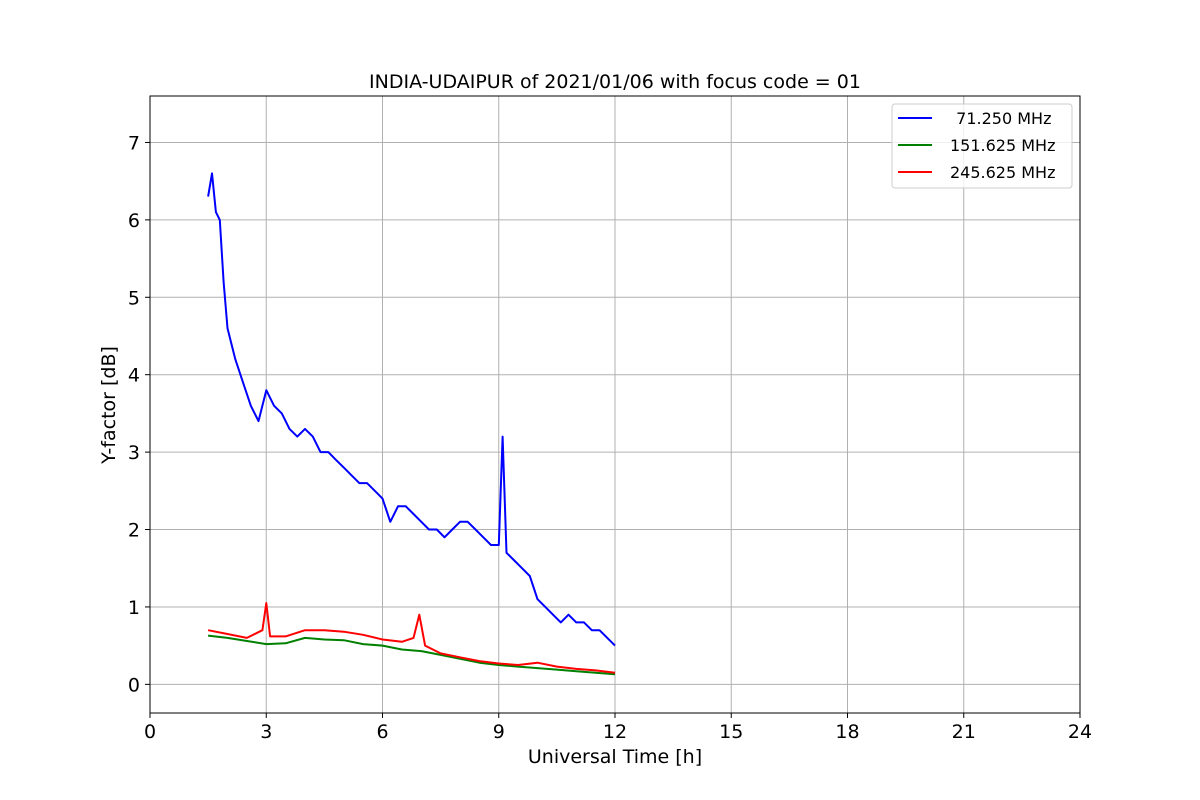  What do you see at coordinates (1080, 732) in the screenshot?
I see `x-tick-label: 24` at bounding box center [1080, 732].